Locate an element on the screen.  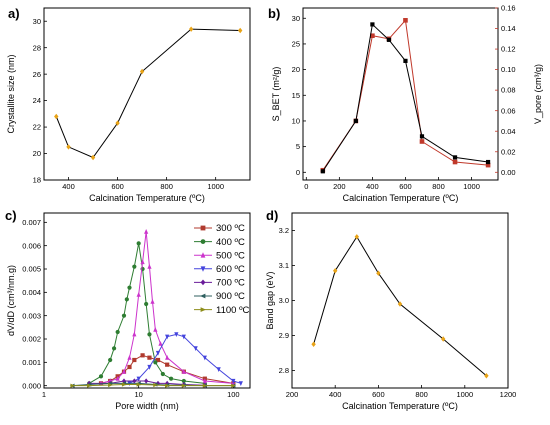
legend-label: 300 ºC is located at coordinates (230, 228).